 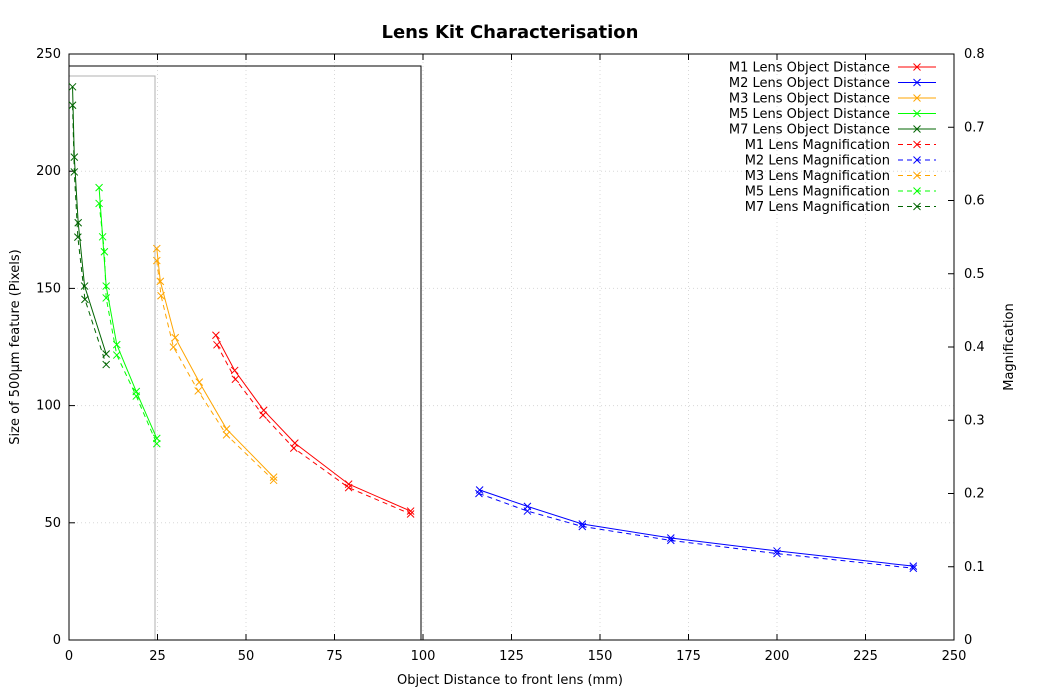 I want to click on x-tick-label: 0, so click(x=69, y=656).